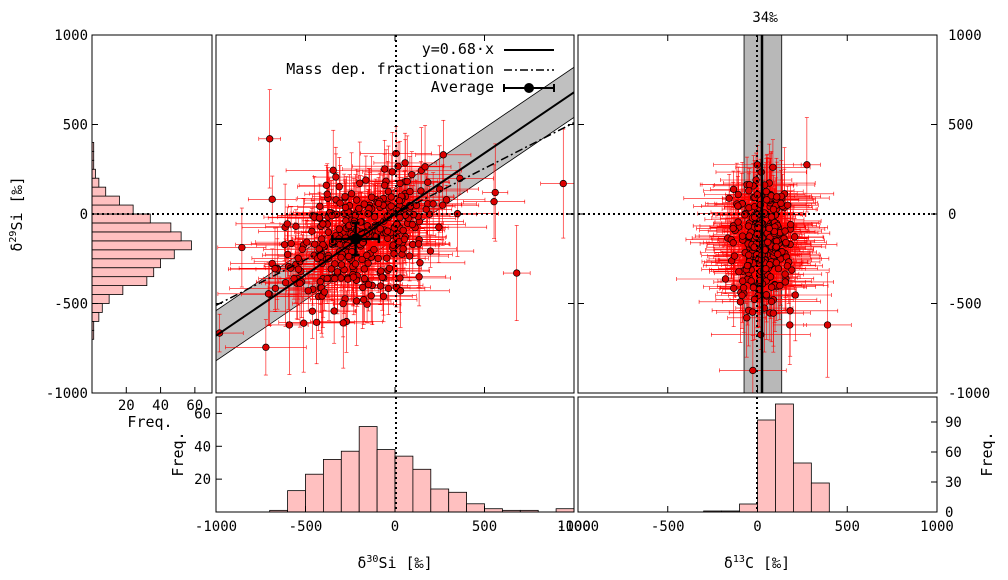  What do you see at coordinates (953, 483) in the screenshot?
I see `tick-label: 30` at bounding box center [953, 483].